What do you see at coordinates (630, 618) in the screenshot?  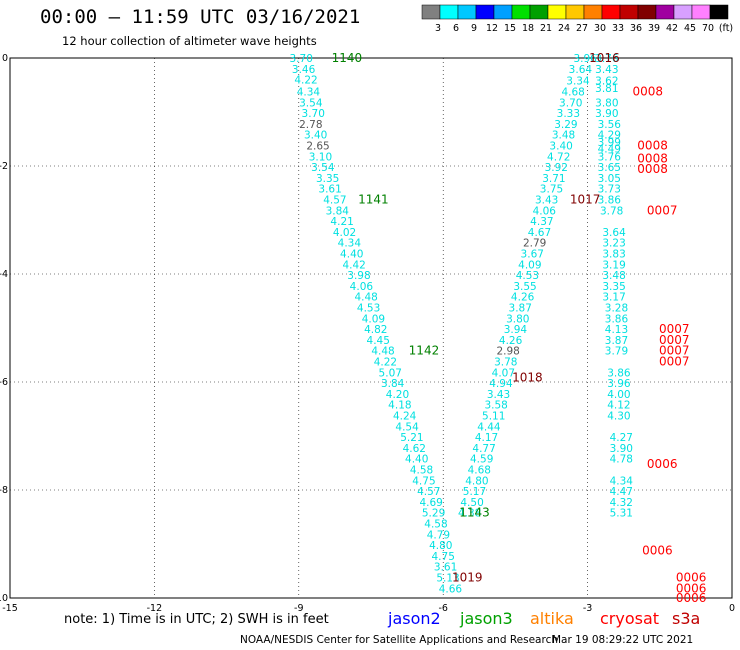 I see `satellite-name: cryosat` at bounding box center [630, 618].